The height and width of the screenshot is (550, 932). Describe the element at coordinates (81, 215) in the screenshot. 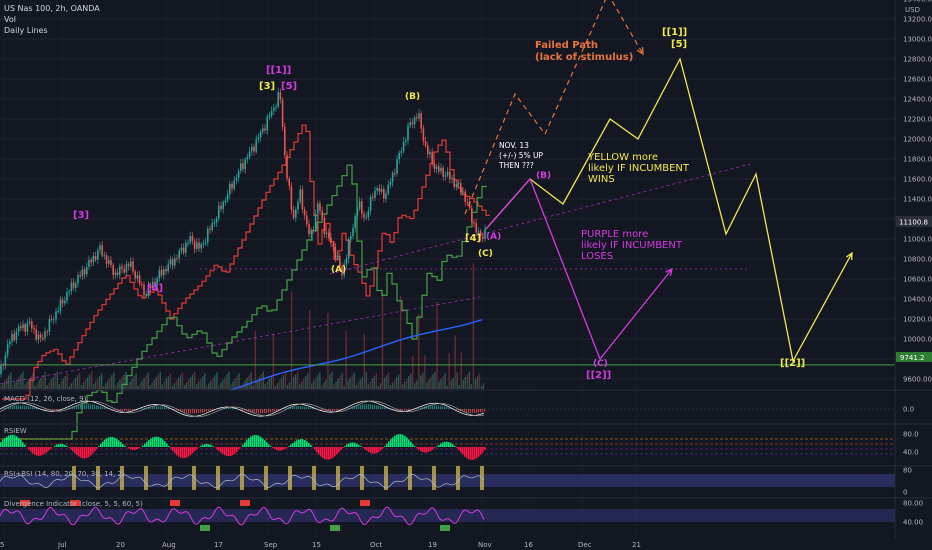

I see `wave-label-3-left: [3]` at that location.